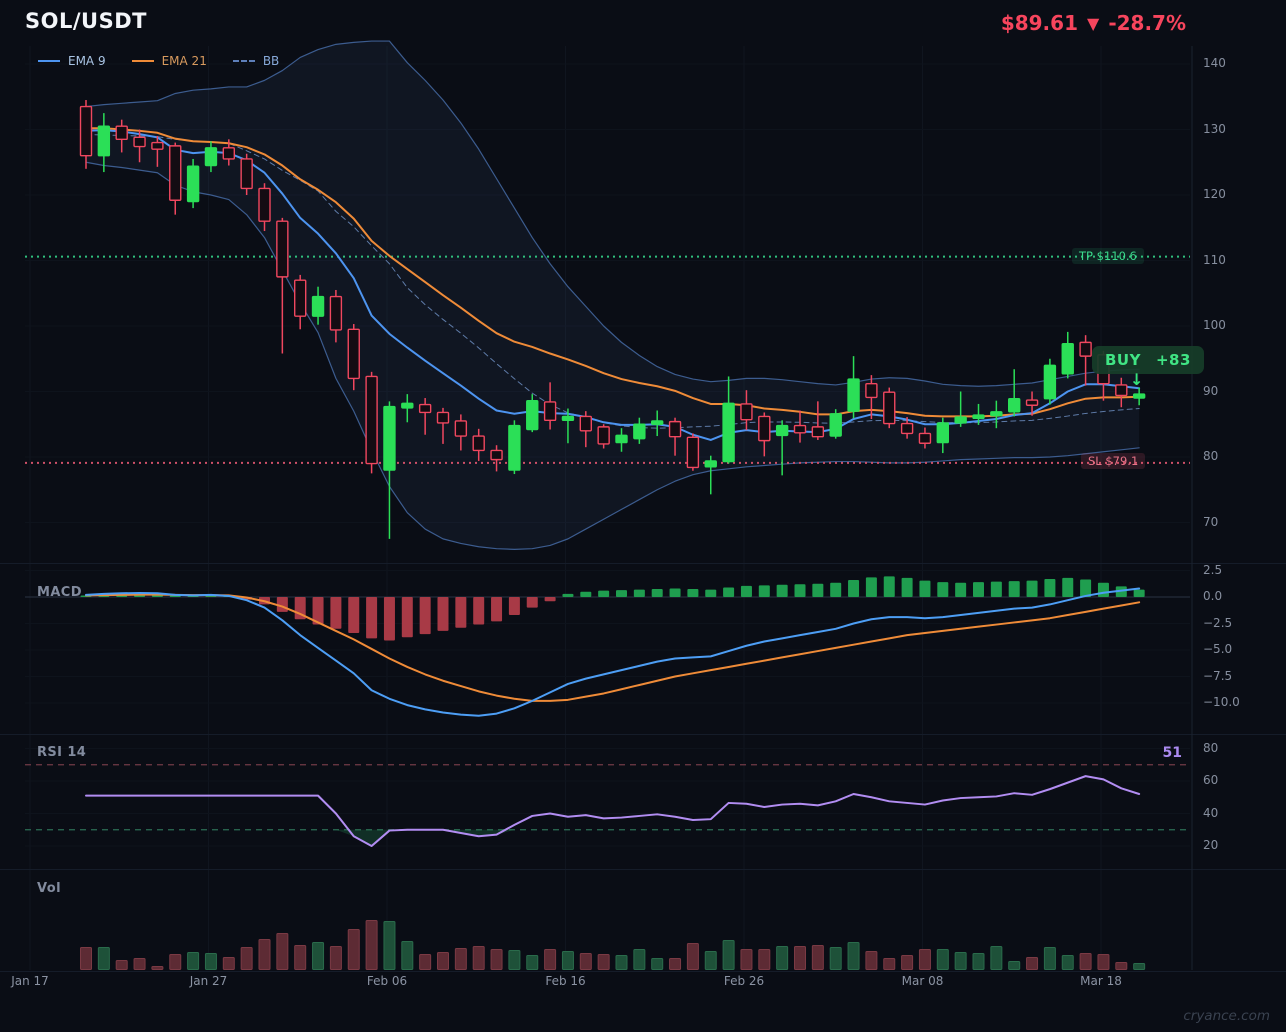  I want to click on price-tick-label: 80, so click(1211, 456).